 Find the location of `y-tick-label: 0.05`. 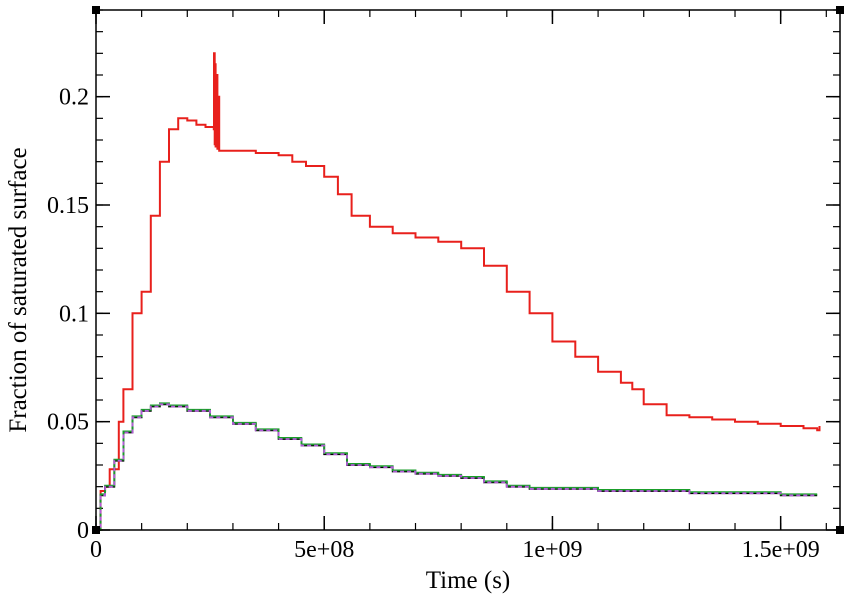

y-tick-label: 0.05 is located at coordinates (68, 423).